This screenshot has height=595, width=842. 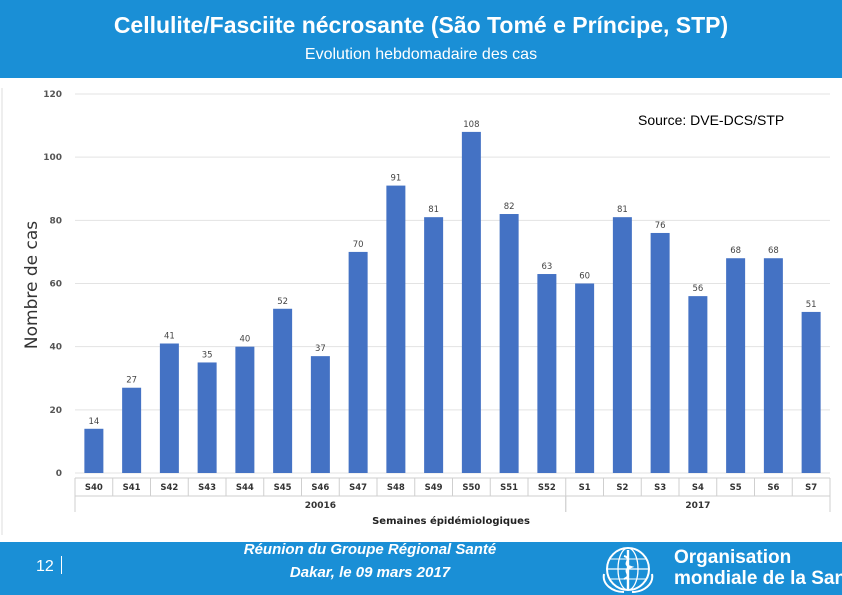 What do you see at coordinates (736, 488) in the screenshot?
I see `x-tick-label: S5` at bounding box center [736, 488].